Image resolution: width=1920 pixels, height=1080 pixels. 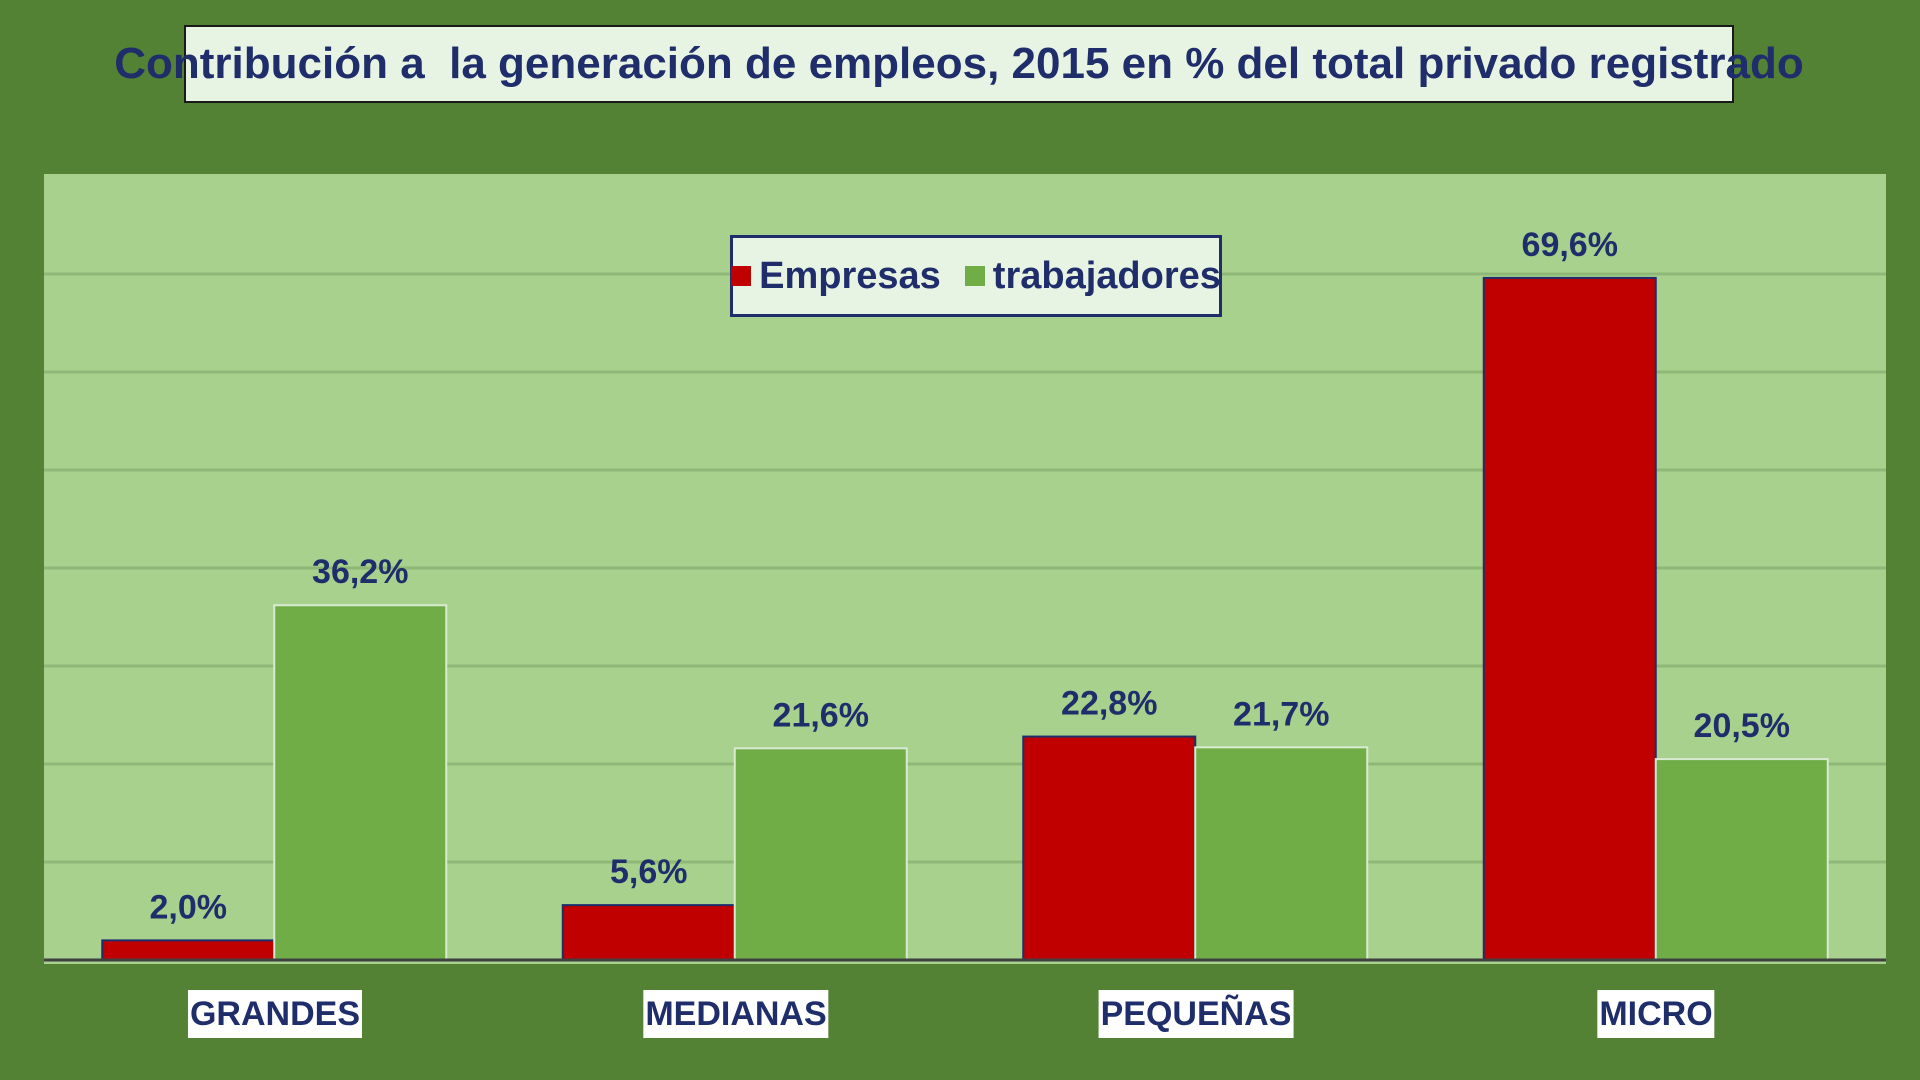 I want to click on data-label-empresas-pequenas: 22,8%, so click(x=1109, y=704).